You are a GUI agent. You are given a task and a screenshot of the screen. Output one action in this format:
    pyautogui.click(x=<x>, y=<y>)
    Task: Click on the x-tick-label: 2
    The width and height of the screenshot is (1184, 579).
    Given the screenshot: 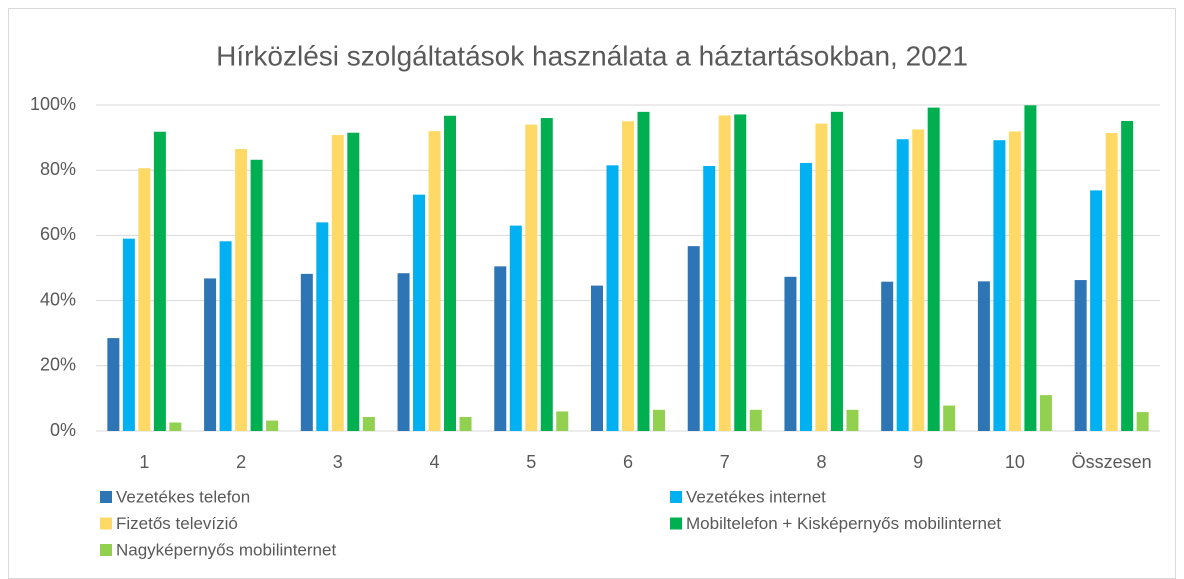 What is the action you would take?
    pyautogui.click(x=241, y=462)
    